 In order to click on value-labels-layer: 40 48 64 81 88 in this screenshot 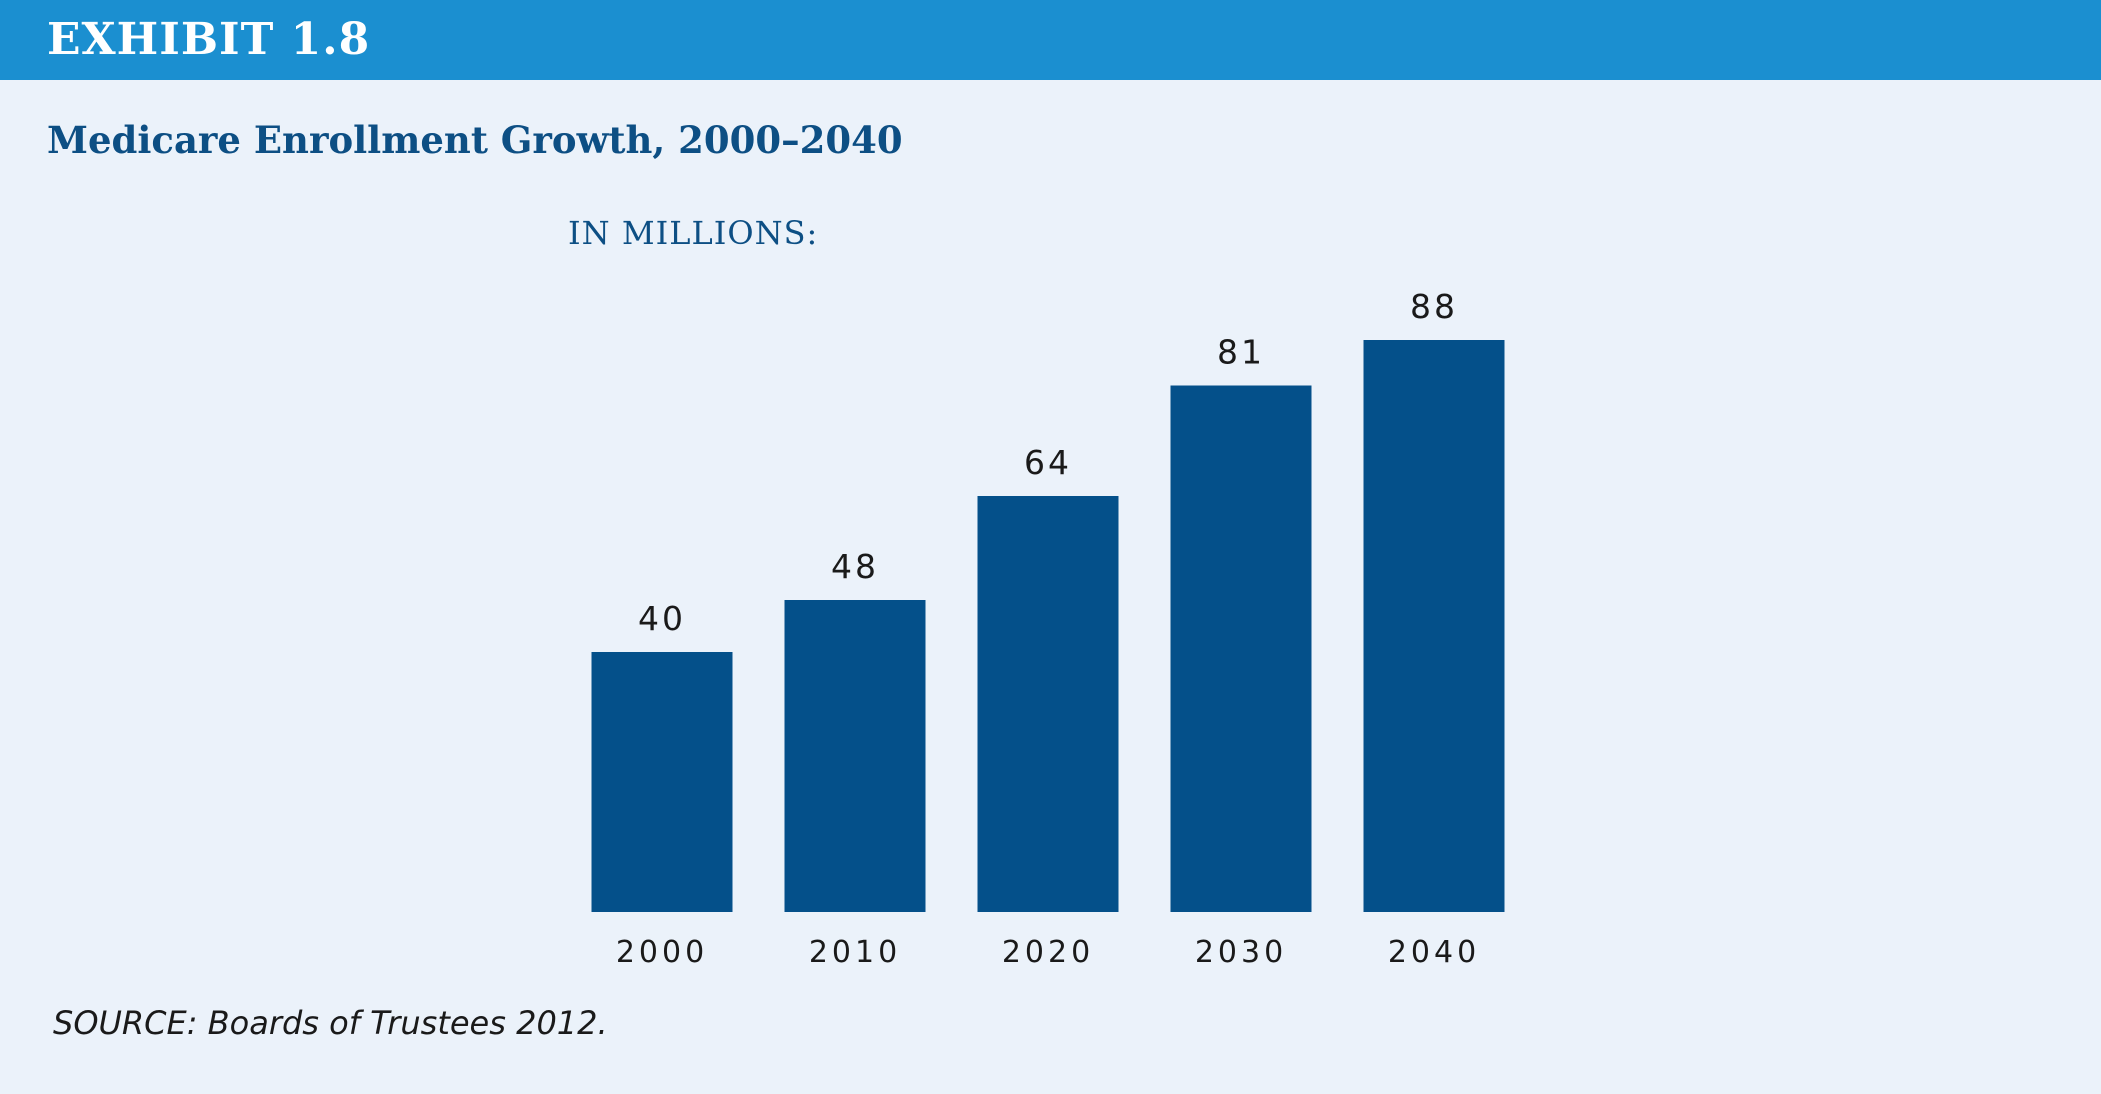, I will do `click(1048, 462)`.